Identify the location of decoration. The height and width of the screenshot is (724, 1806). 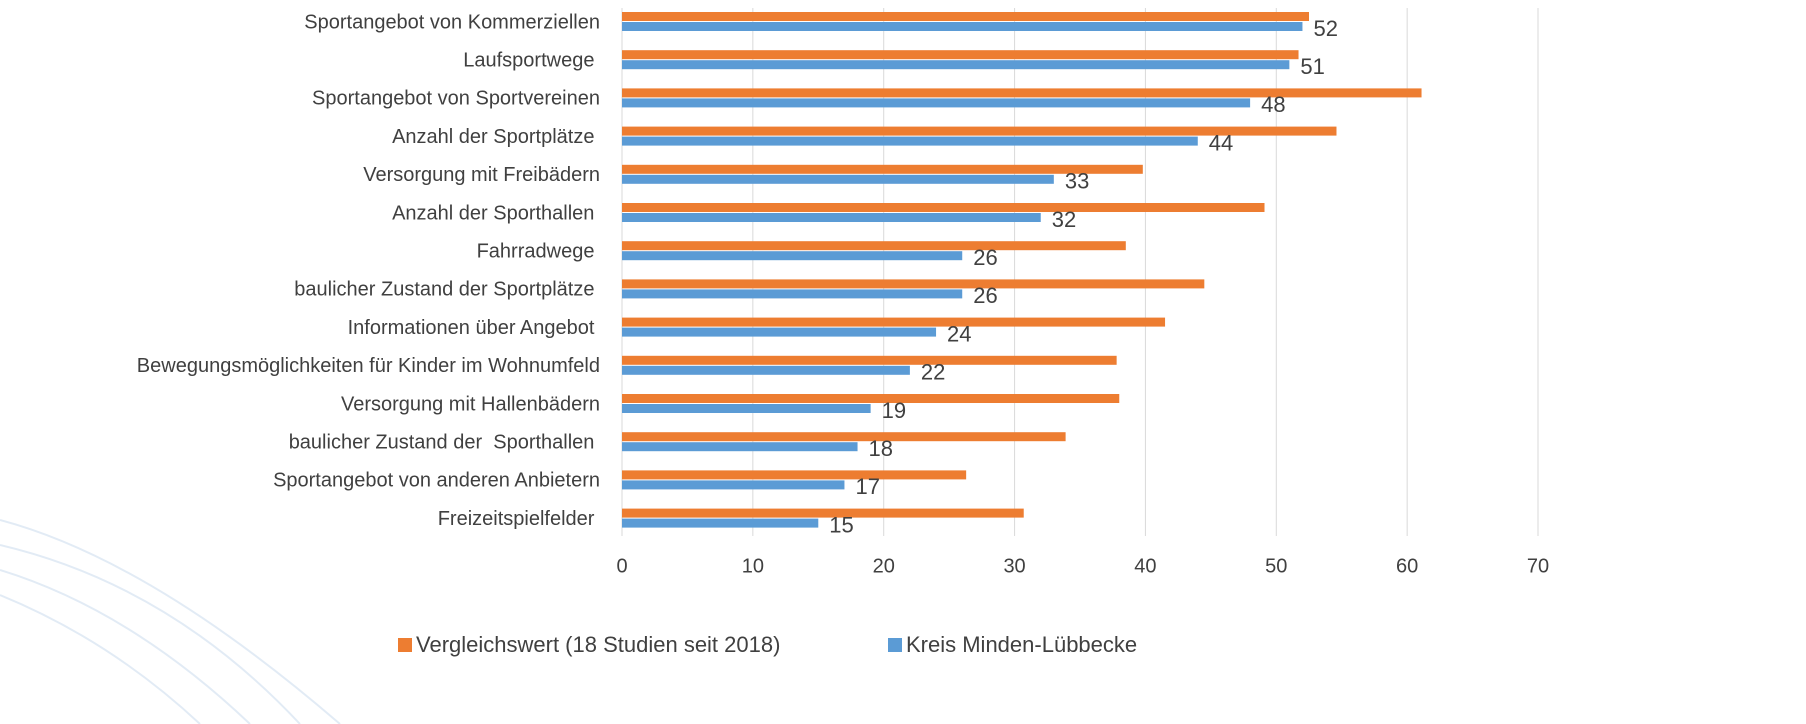
(170, 621).